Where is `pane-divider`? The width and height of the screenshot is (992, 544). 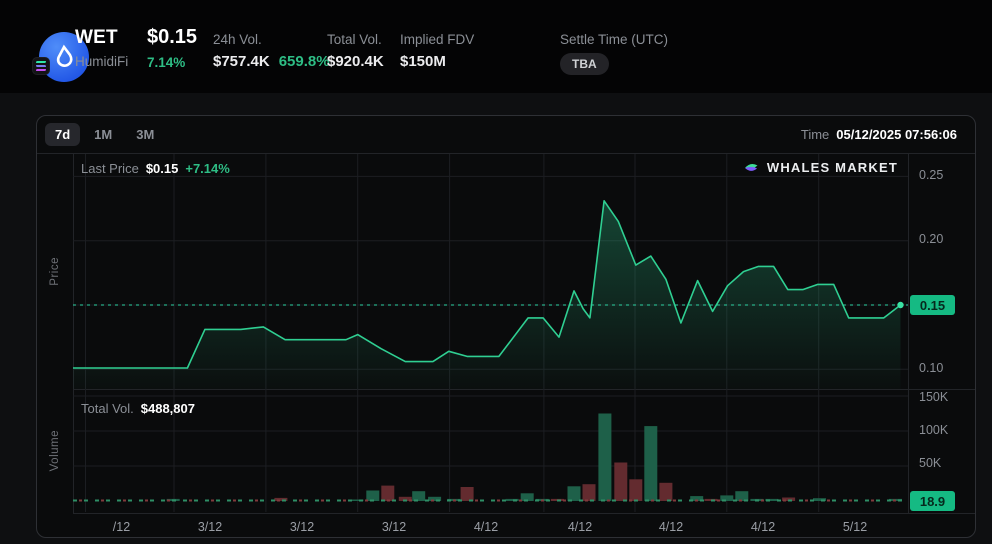
pane-divider is located at coordinates (524, 389).